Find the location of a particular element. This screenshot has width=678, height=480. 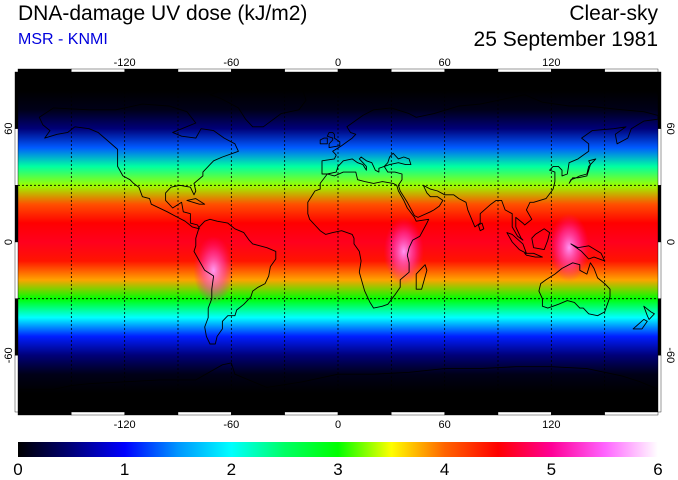

coast-great-britain is located at coordinates (333, 140).